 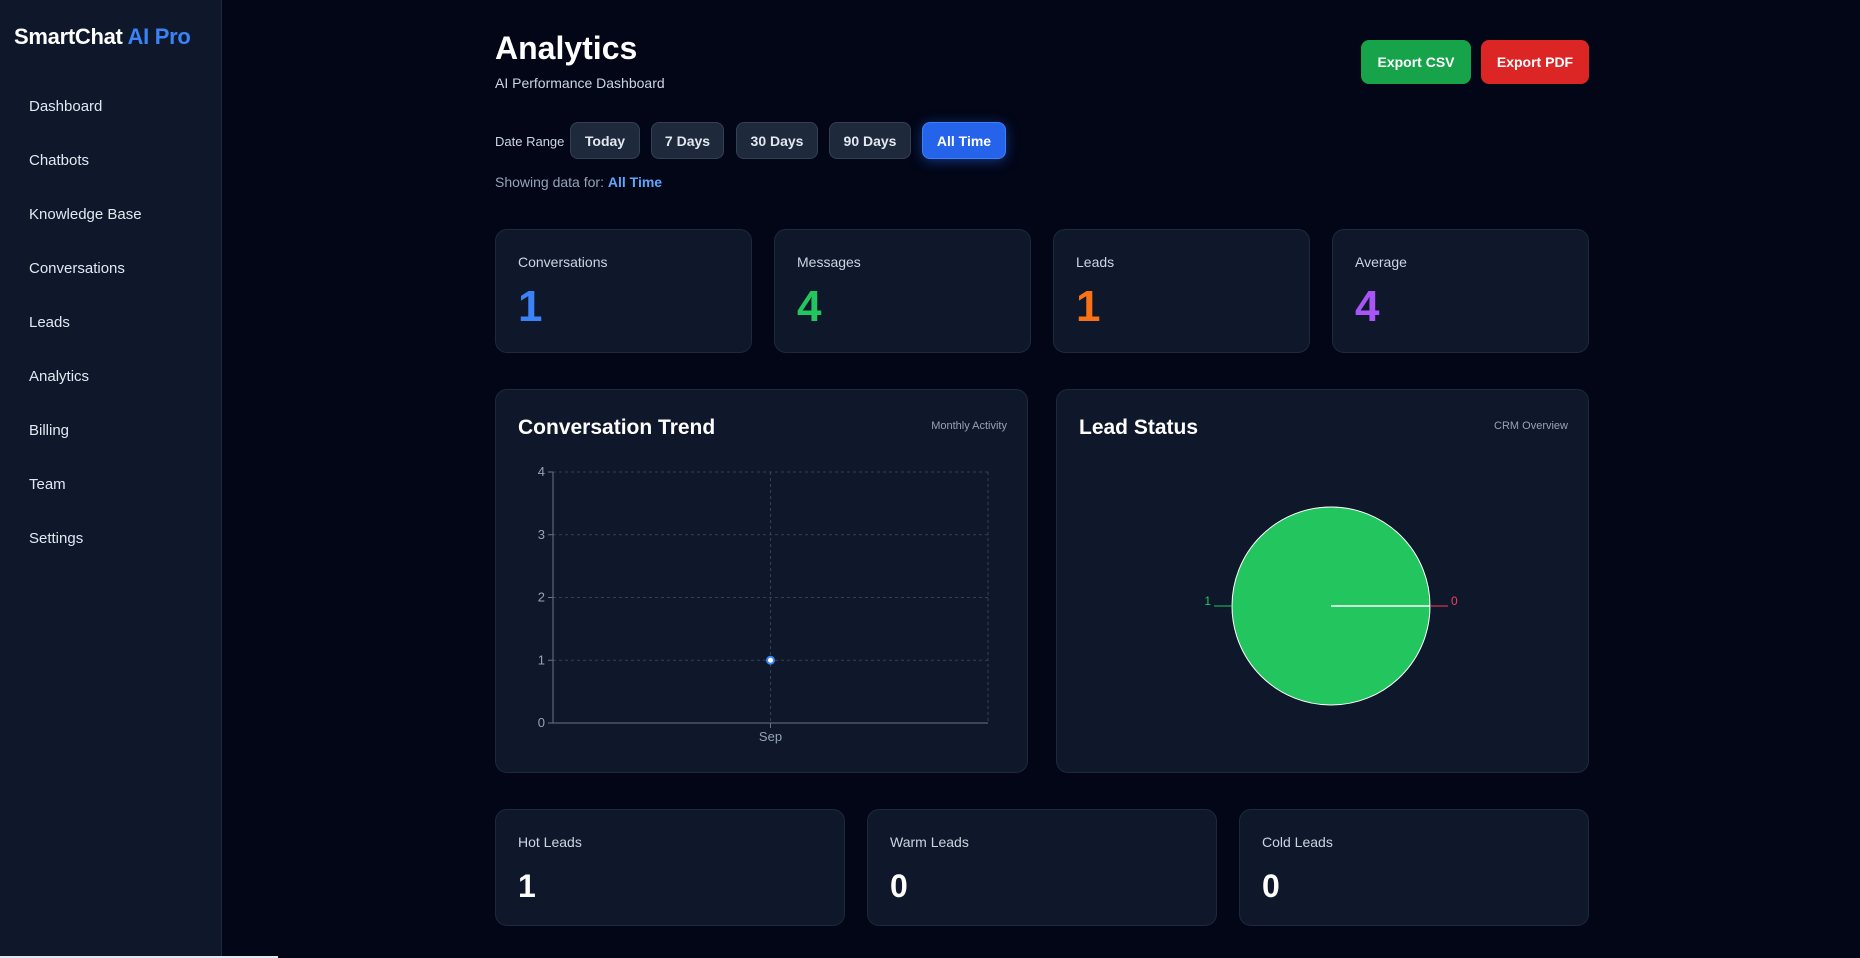 I want to click on sidebar-item-dashboard: Dashboard, so click(x=66, y=106).